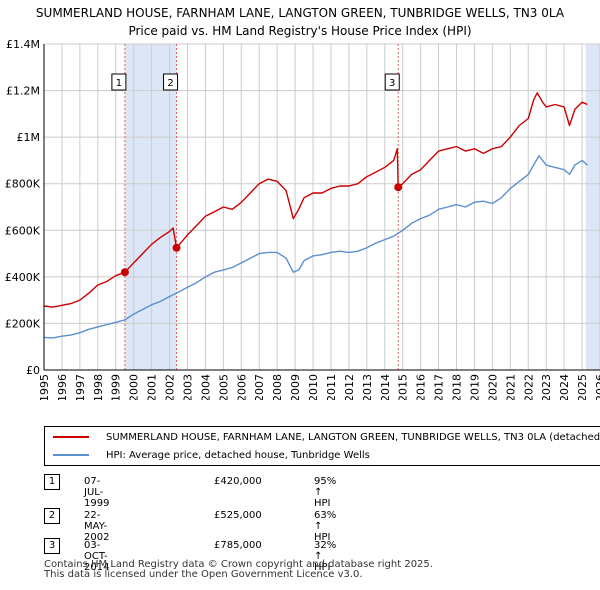 The width and height of the screenshot is (600, 590). What do you see at coordinates (33, 370) in the screenshot?
I see `y-tick-label: £0` at bounding box center [33, 370].